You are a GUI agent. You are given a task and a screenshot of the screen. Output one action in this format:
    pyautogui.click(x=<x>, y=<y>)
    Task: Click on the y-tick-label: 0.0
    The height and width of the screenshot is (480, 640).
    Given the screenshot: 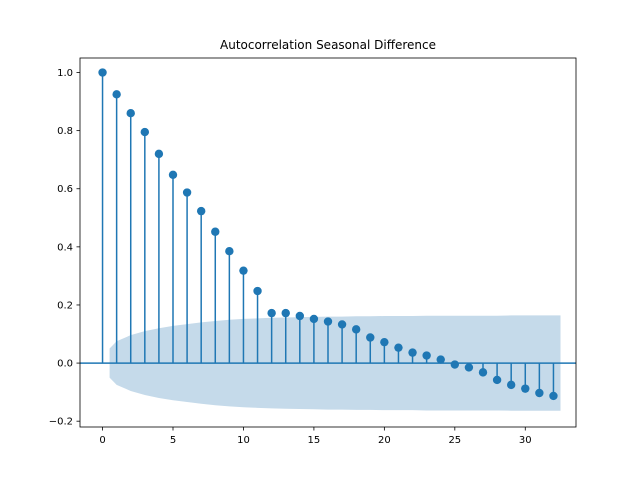 What is the action you would take?
    pyautogui.click(x=65, y=364)
    